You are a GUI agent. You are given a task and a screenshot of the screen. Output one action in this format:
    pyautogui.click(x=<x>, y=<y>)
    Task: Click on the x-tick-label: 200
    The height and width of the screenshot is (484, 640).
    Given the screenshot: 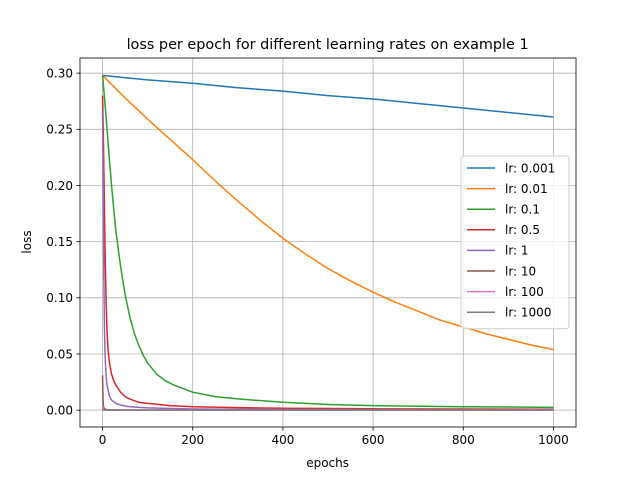 What is the action you would take?
    pyautogui.click(x=192, y=440)
    